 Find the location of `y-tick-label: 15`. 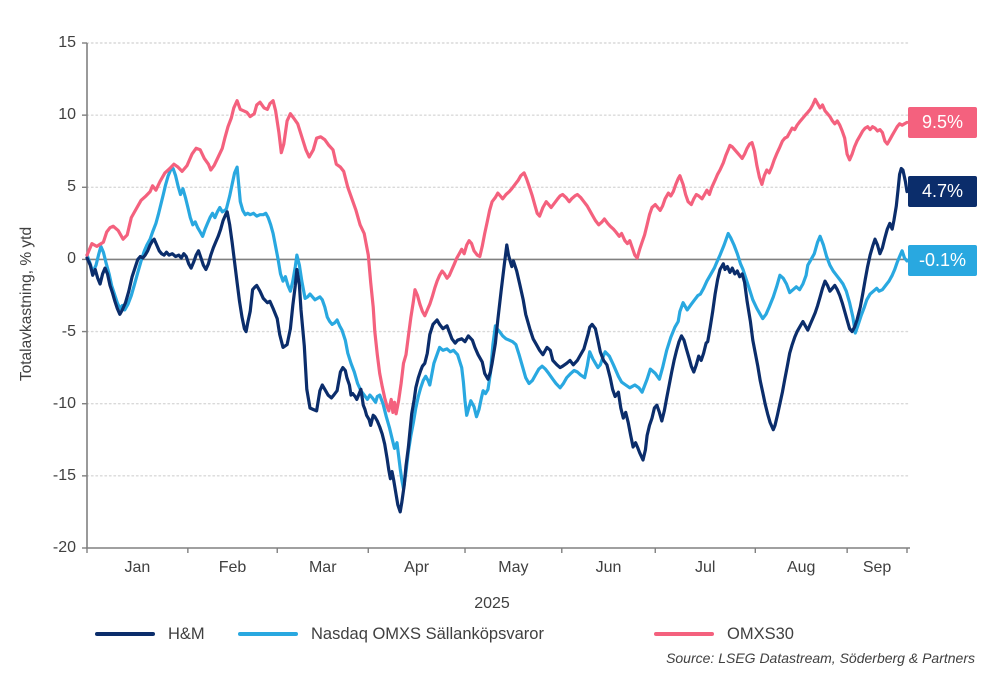

y-tick-label: 15 is located at coordinates (67, 42).